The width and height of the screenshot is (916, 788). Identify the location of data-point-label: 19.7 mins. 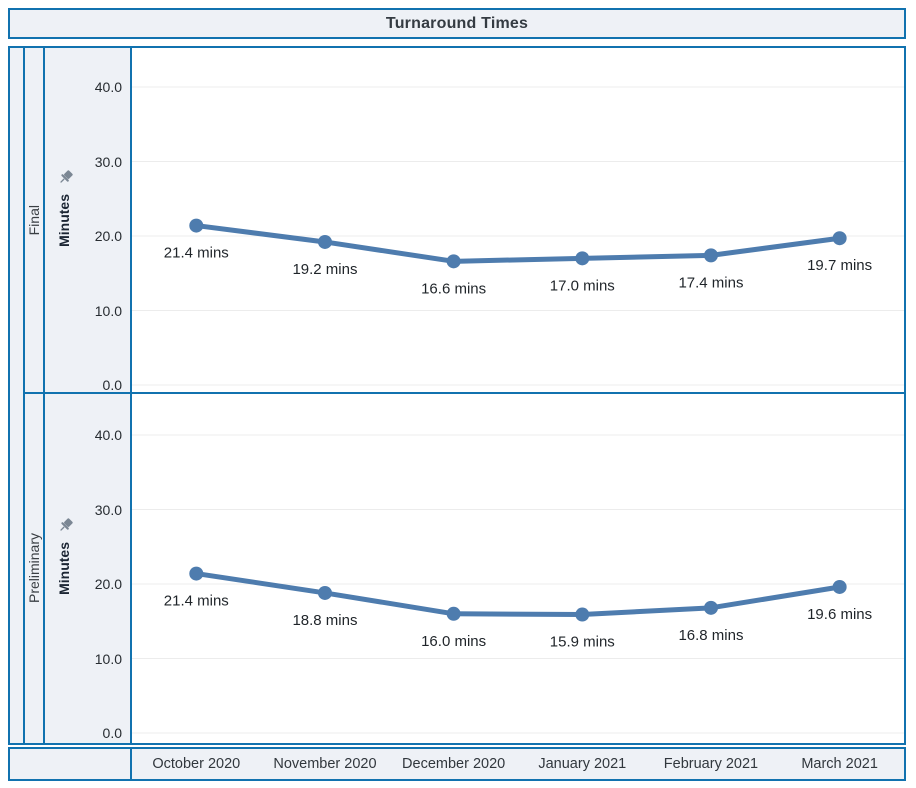
(839, 265).